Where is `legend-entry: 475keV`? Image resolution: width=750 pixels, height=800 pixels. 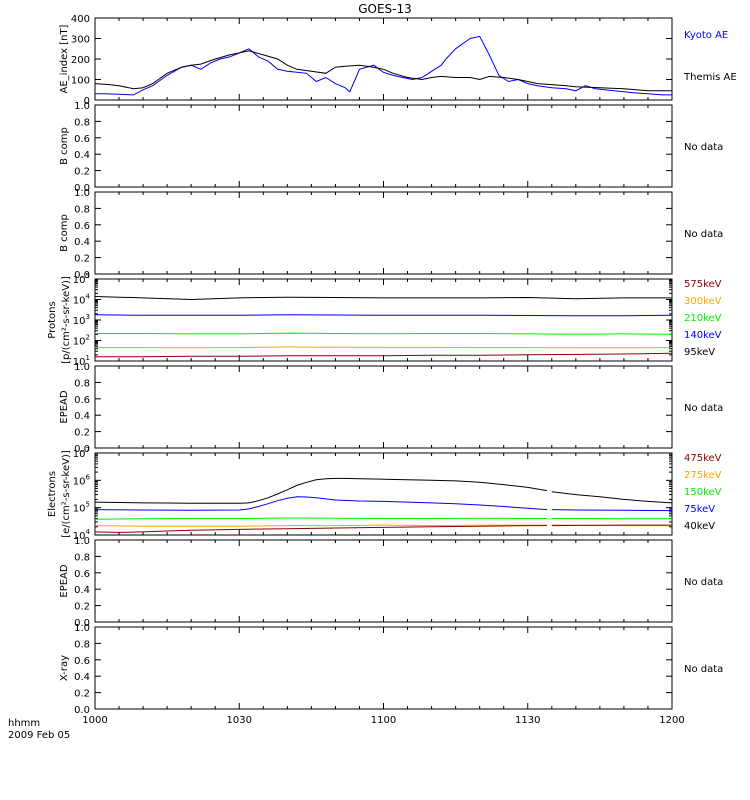
legend-entry: 475keV is located at coordinates (703, 458).